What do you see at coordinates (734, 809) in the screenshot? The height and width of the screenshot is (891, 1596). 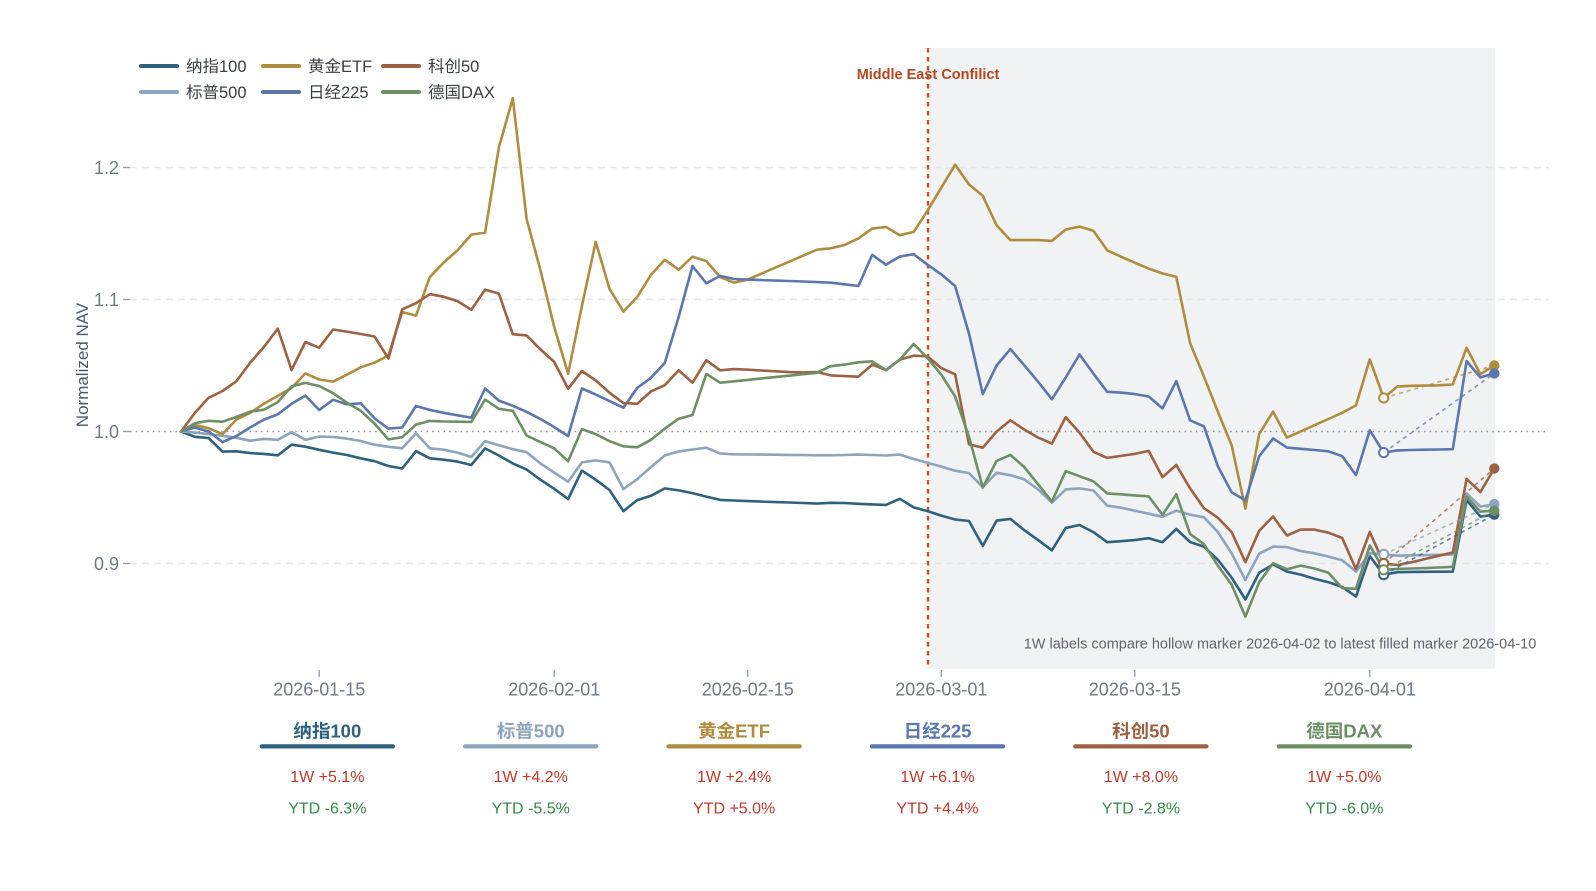 I see `svg-text: YTD +5.0%` at bounding box center [734, 809].